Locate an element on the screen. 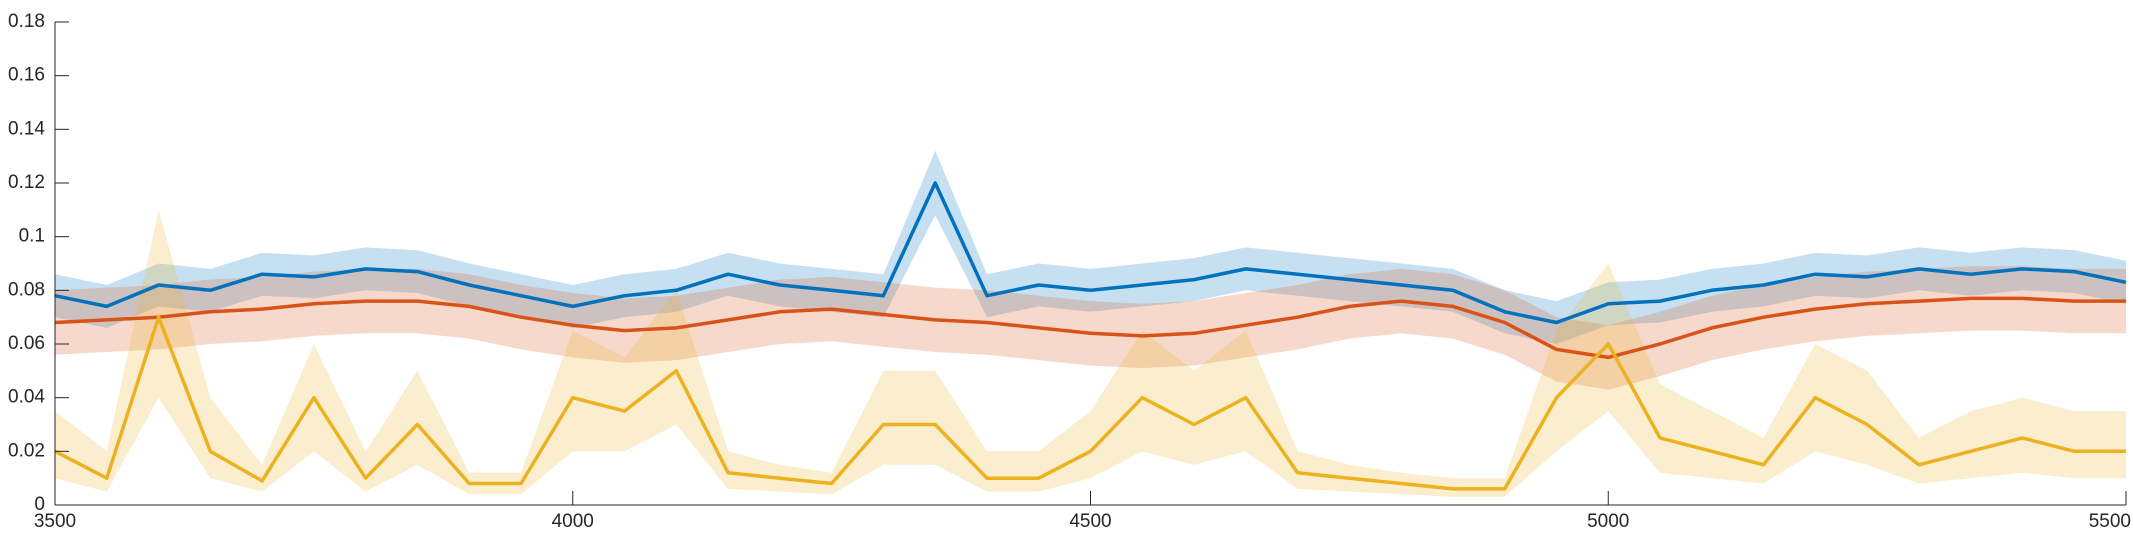  y-tick-label: 0.18 is located at coordinates (26, 21).